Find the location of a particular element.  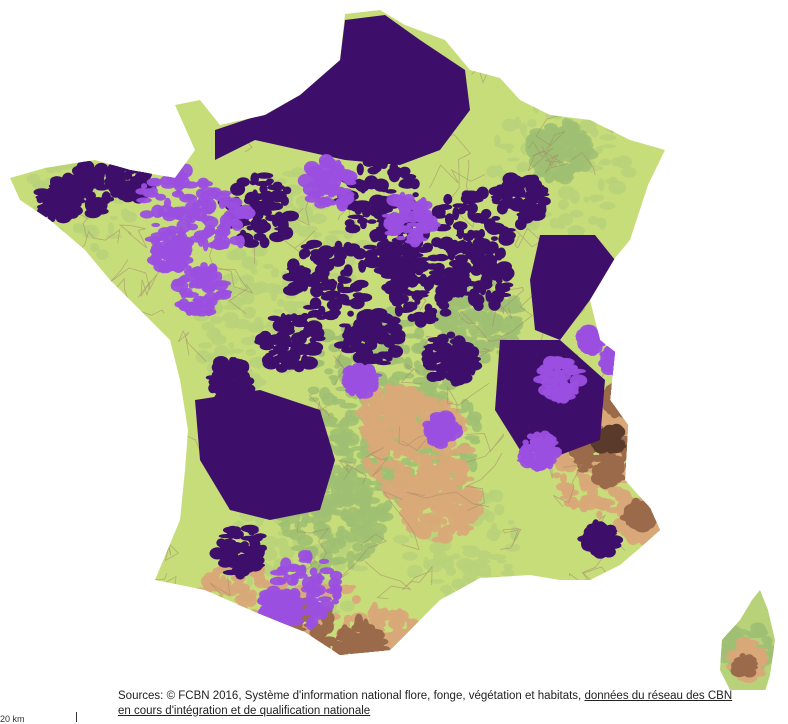

scale-bar is located at coordinates (76, 717).